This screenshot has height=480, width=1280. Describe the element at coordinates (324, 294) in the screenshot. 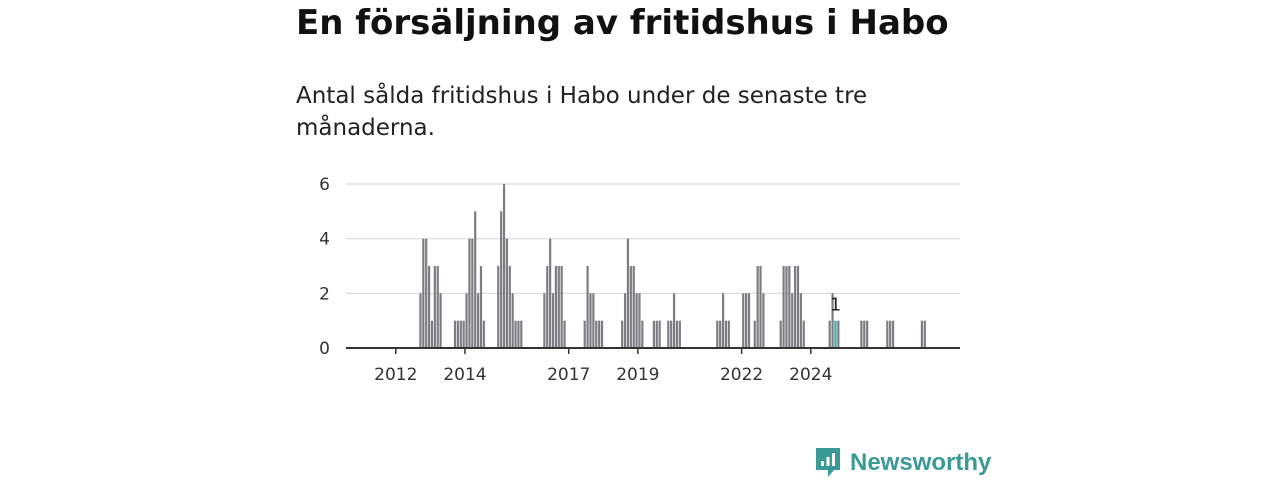

I see `y-tick-label: 2` at that location.